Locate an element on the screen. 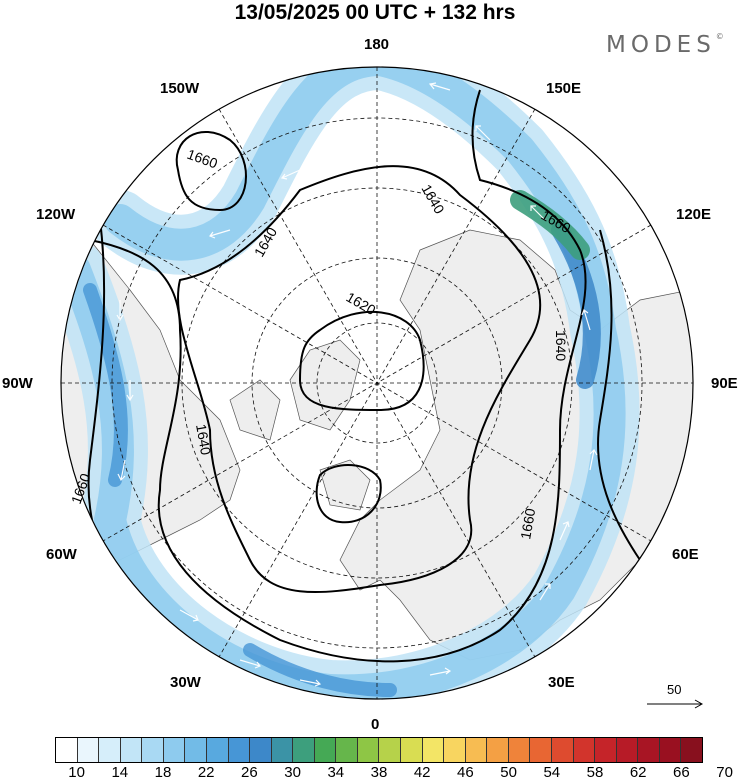 This screenshot has width=750, height=782. colorbar is located at coordinates (379, 750).